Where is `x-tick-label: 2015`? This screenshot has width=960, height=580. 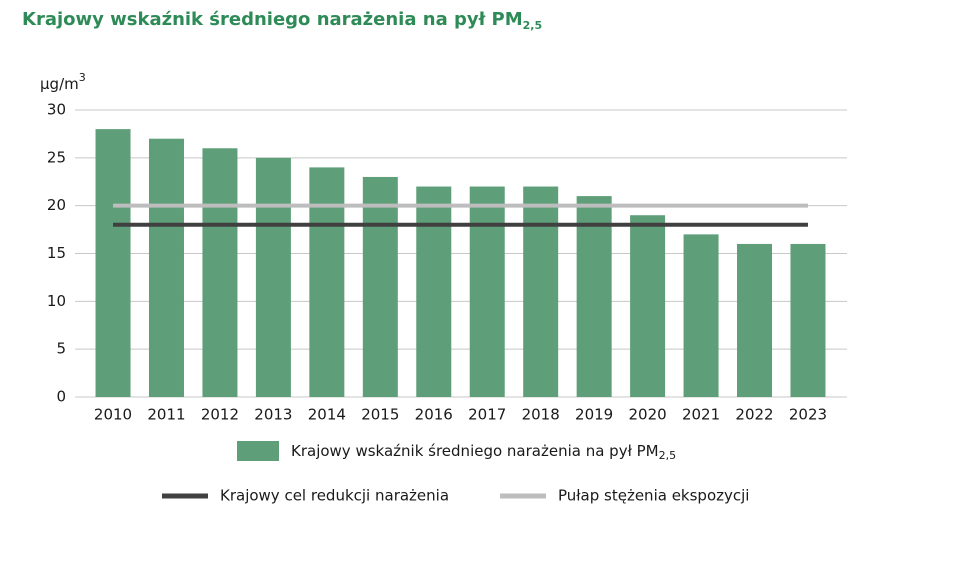
x-tick-label: 2015 is located at coordinates (380, 415).